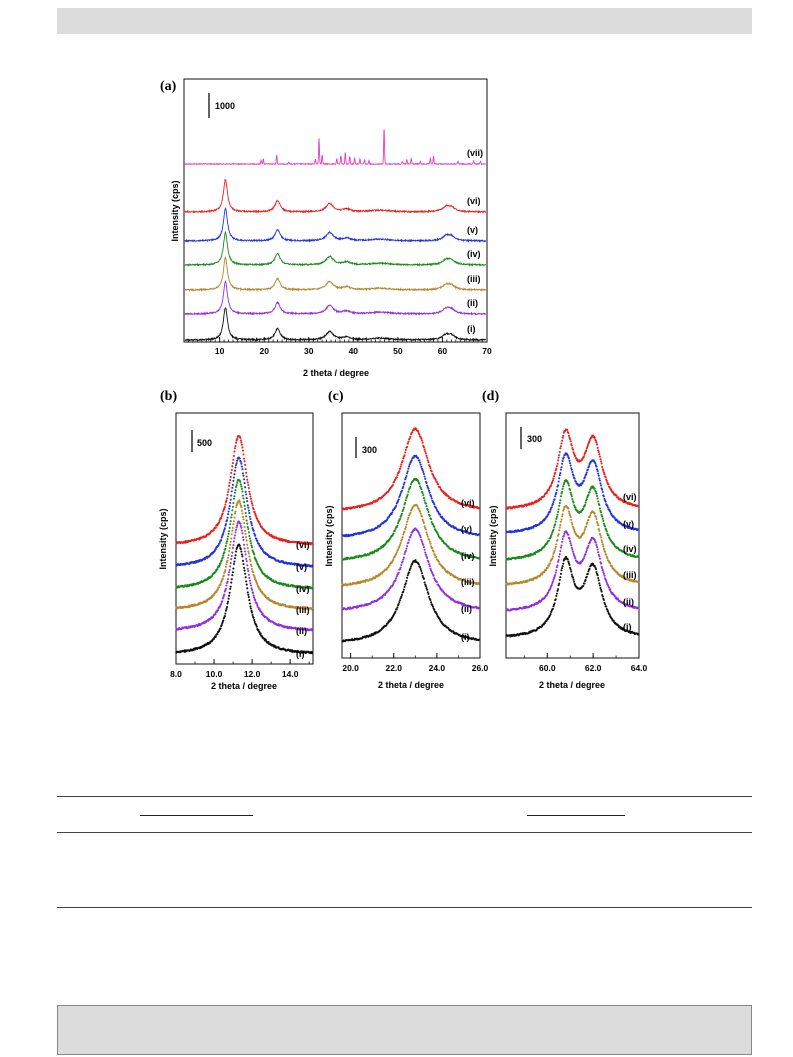 Image resolution: width=793 pixels, height=1057 pixels. I want to click on panel-c-ticks: 20.0 22.0 24.0 26.0, so click(415, 663).